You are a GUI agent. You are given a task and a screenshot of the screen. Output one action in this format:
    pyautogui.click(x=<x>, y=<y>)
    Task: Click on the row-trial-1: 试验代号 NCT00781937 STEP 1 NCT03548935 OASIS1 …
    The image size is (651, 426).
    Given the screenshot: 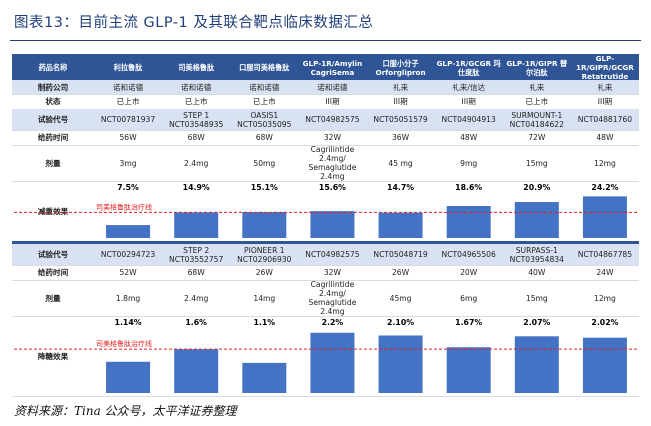 What is the action you would take?
    pyautogui.click(x=325, y=120)
    